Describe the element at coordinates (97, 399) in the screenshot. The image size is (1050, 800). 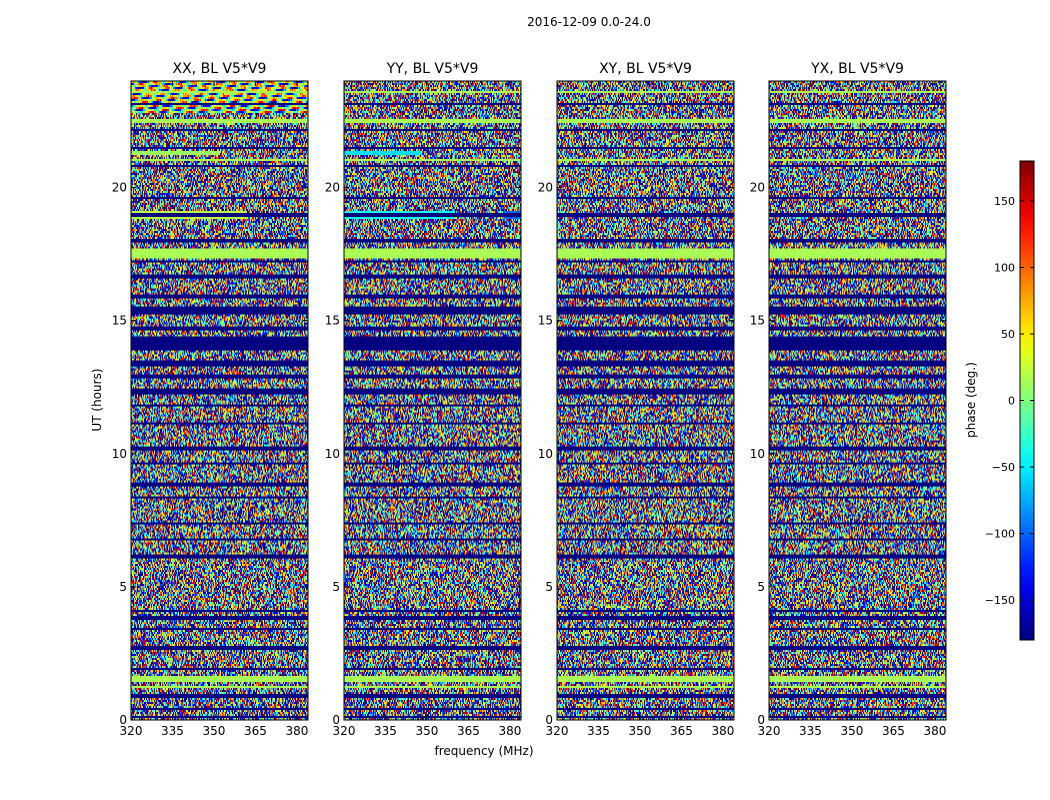
I see `y-axis-label: UT (hours)` at that location.